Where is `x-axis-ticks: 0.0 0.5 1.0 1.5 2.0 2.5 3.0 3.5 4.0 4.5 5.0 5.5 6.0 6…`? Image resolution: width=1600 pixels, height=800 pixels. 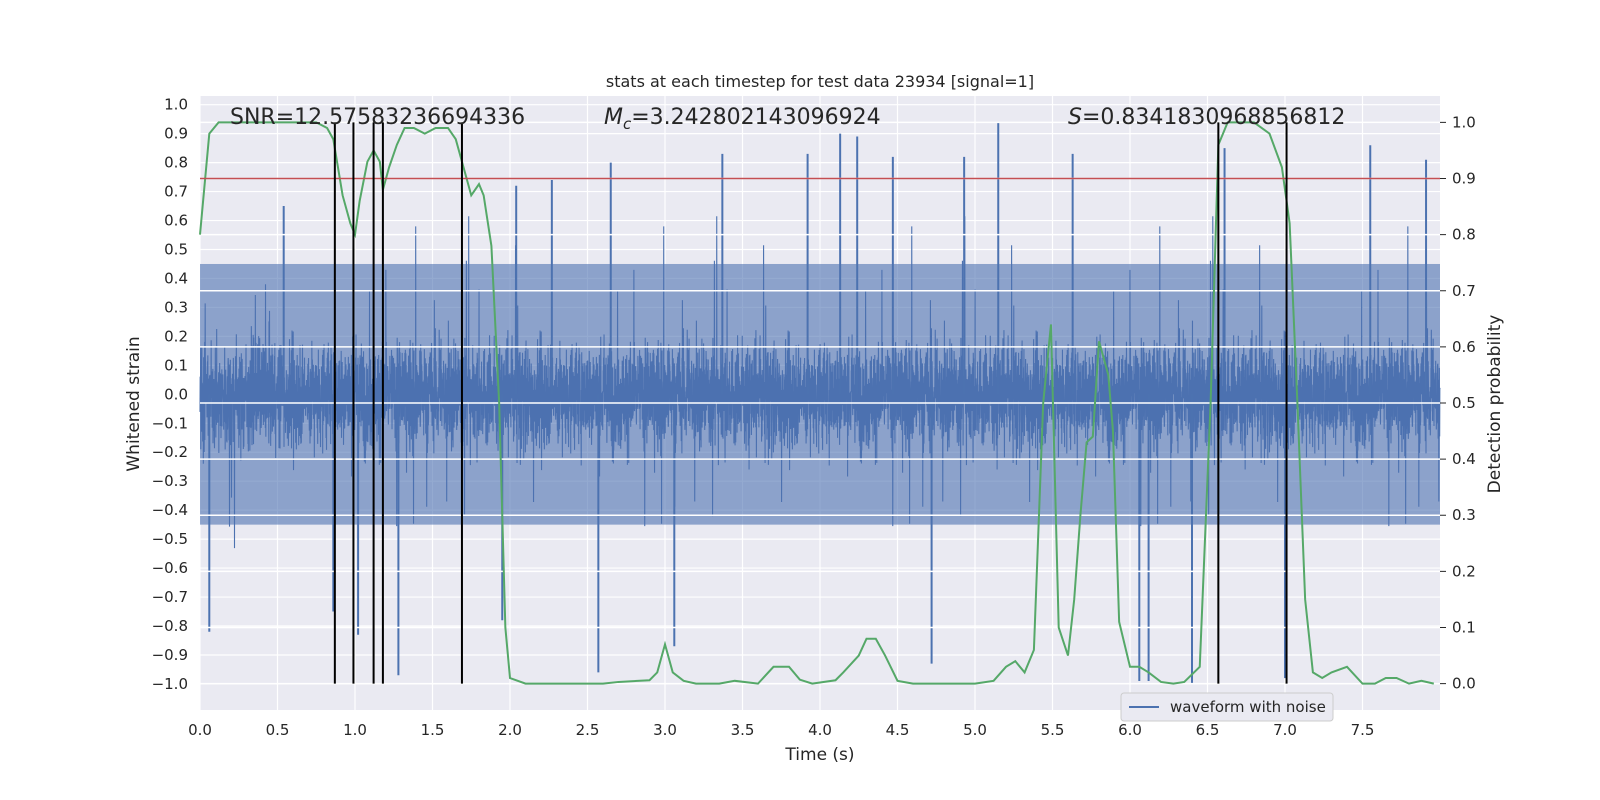
x-axis-ticks: 0.0 0.5 1.0 1.5 2.0 2.5 3.0 3.5 4.0 4.5 5.0 5.5 6.0 6… is located at coordinates (781, 730).